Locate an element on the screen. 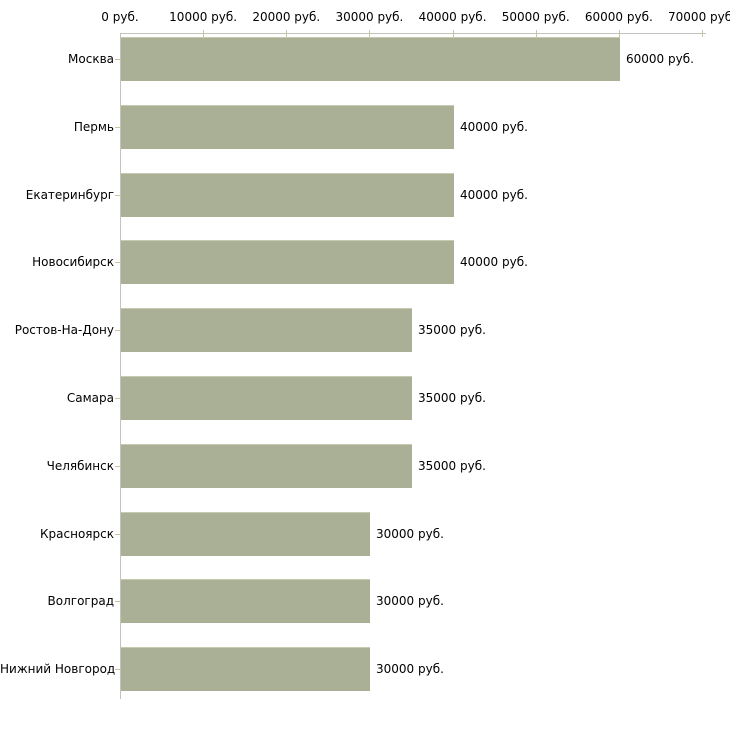 The height and width of the screenshot is (730, 730). category-label: Новосибирск is located at coordinates (73, 262).